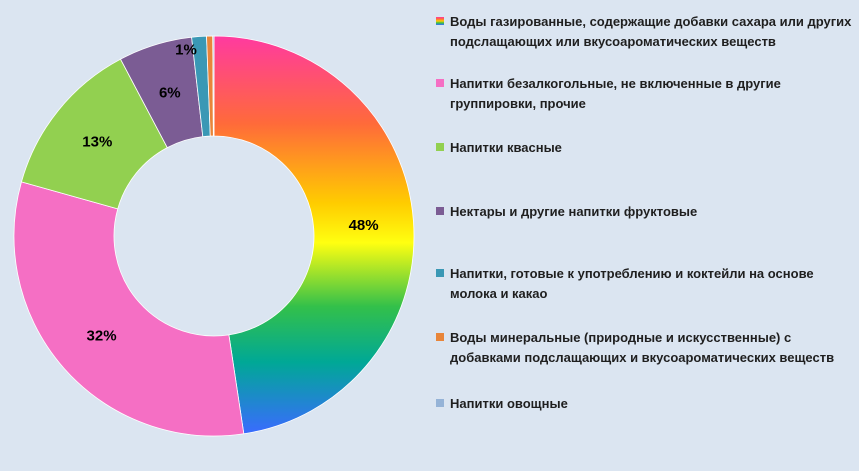 The image size is (859, 471). What do you see at coordinates (646, 148) in the screenshot?
I see `legend-item-kvass: Напитки квасные` at bounding box center [646, 148].